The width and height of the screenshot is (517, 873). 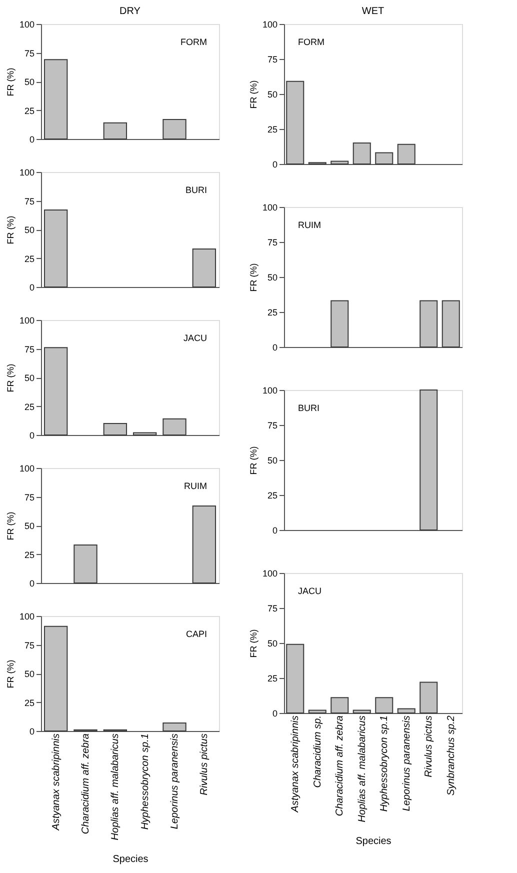 What do you see at coordinates (196, 634) in the screenshot?
I see `annotation: CAPI` at bounding box center [196, 634].